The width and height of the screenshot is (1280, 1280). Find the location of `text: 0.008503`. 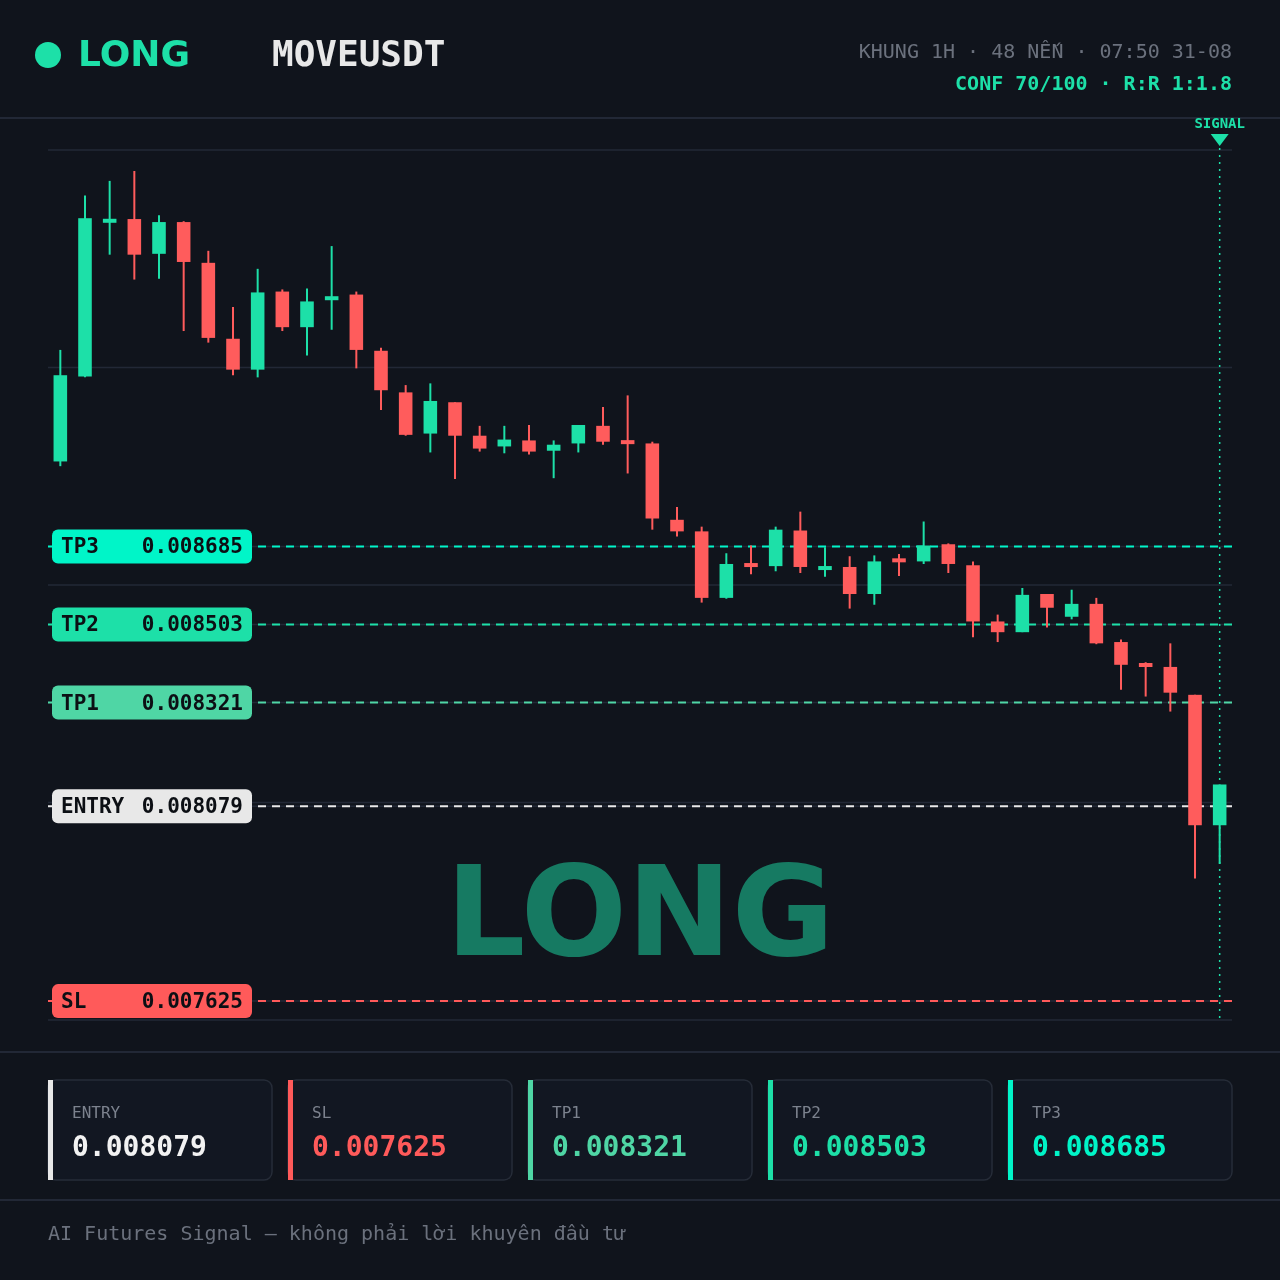

text: 0.008503 is located at coordinates (859, 1146).